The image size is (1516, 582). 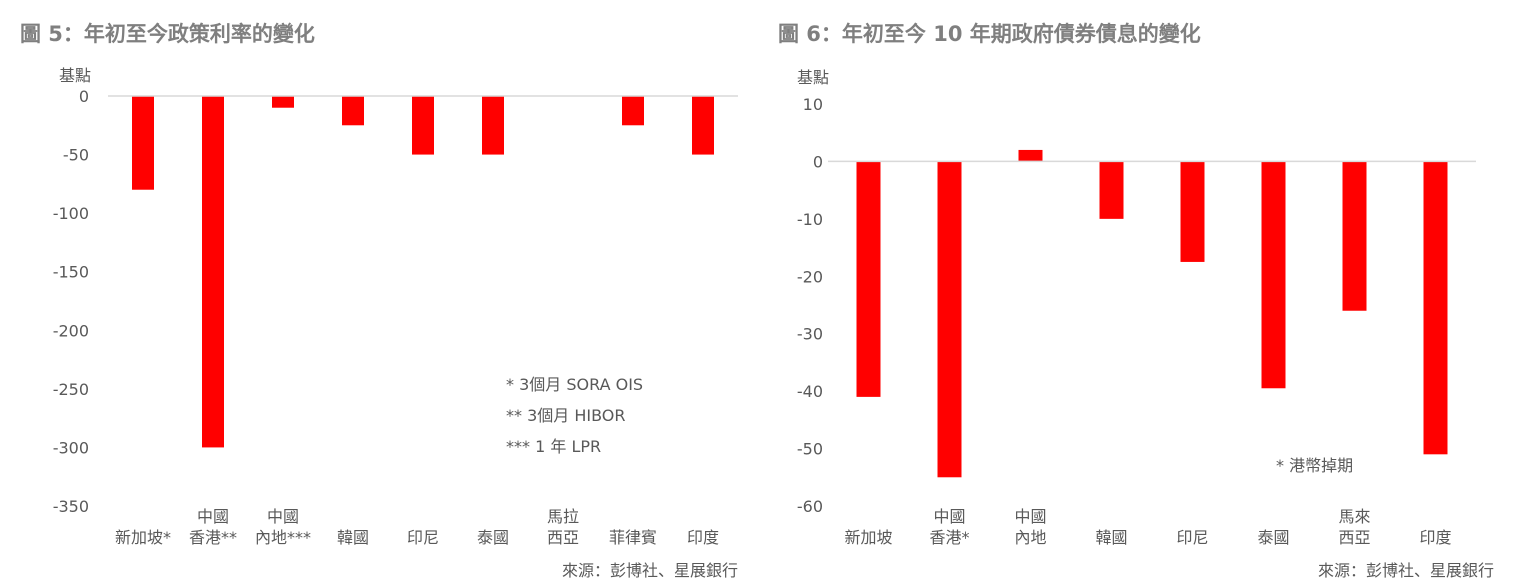 What do you see at coordinates (71, 330) in the screenshot?
I see `y-tick-label: -200` at bounding box center [71, 330].